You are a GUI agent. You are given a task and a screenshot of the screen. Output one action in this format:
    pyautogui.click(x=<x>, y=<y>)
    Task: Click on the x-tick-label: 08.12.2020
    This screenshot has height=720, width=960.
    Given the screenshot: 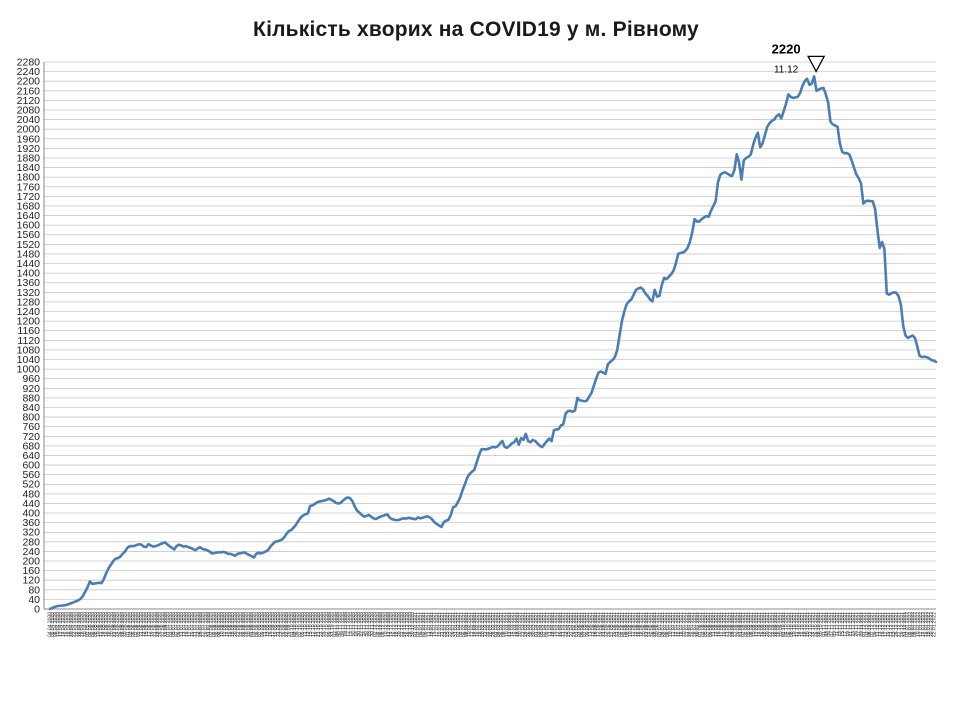 What is the action you would take?
    pyautogui.click(x=384, y=624)
    